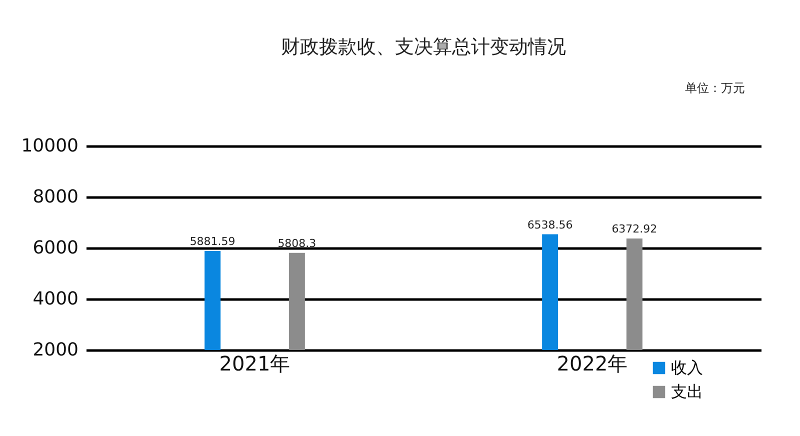 Image resolution: width=800 pixels, height=436 pixels. Describe the element at coordinates (55, 299) in the screenshot. I see `y-tick-label: 4000` at that location.